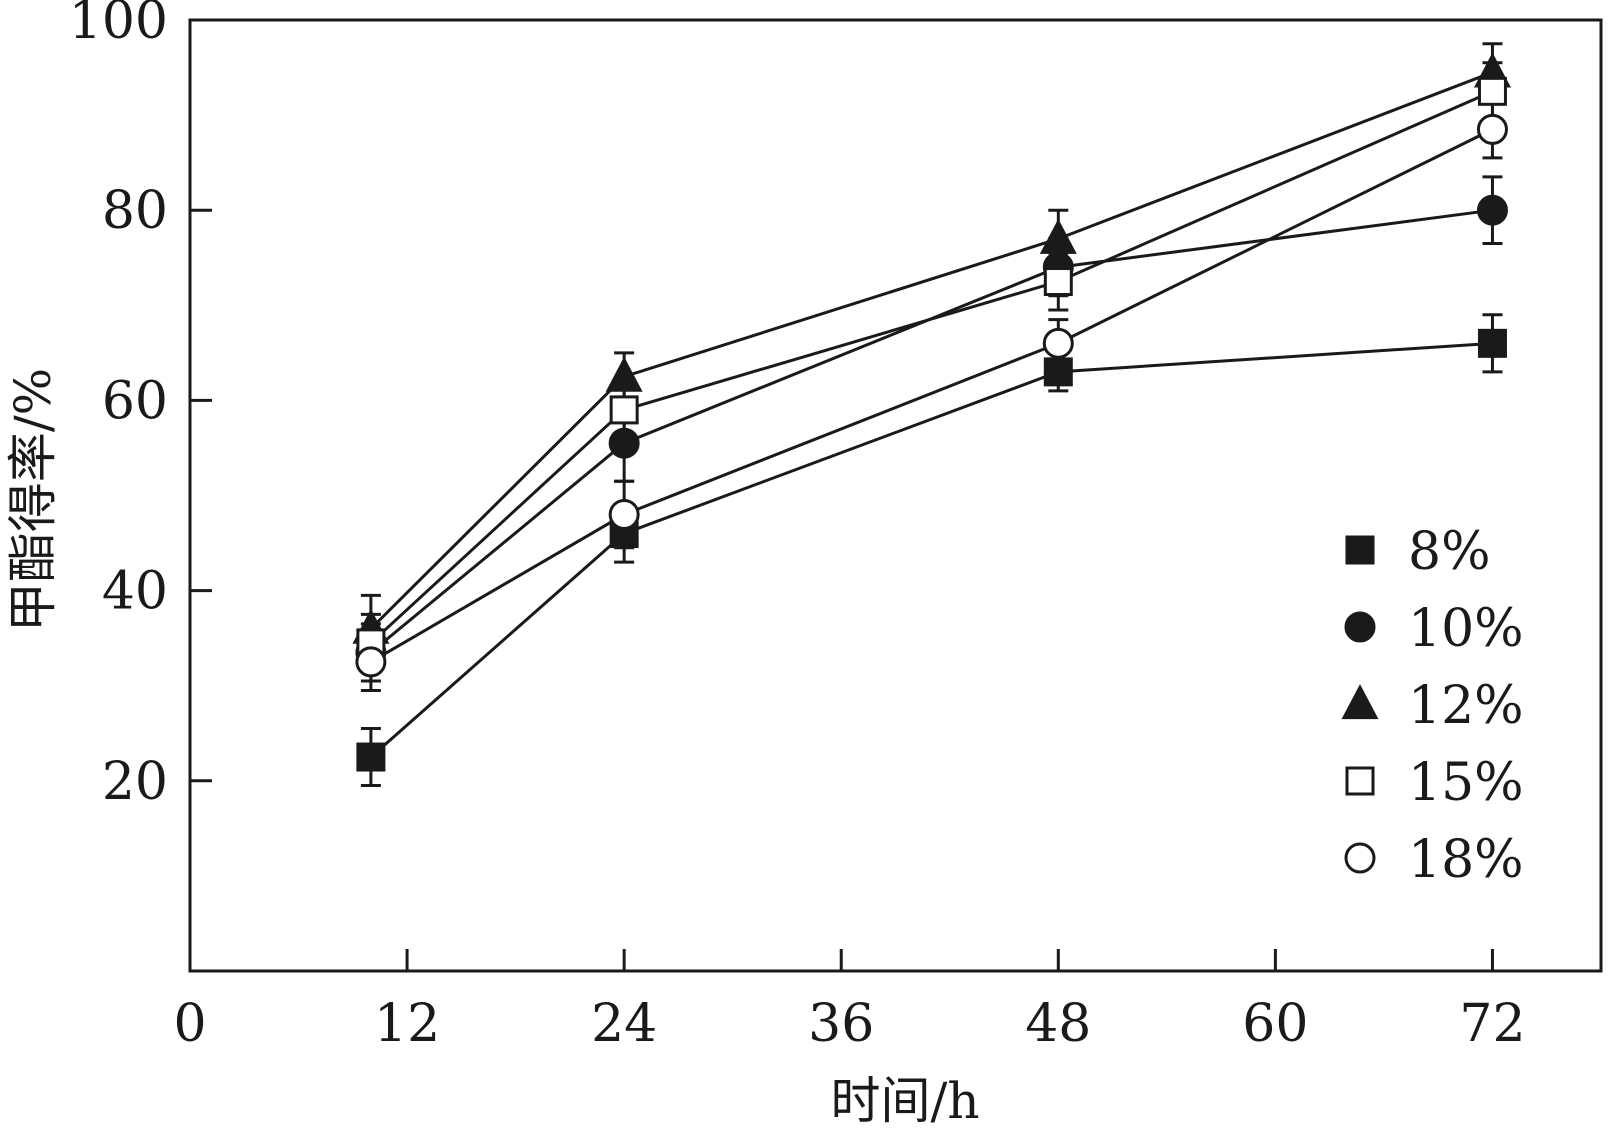 The image size is (1611, 1140). I want to click on y-tick-label-3: 80, so click(135, 211).